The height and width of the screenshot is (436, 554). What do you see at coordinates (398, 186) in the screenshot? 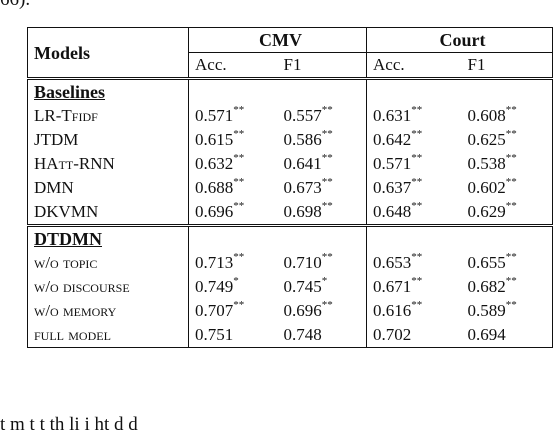
I see `value-cell: 0.637**` at bounding box center [398, 186].